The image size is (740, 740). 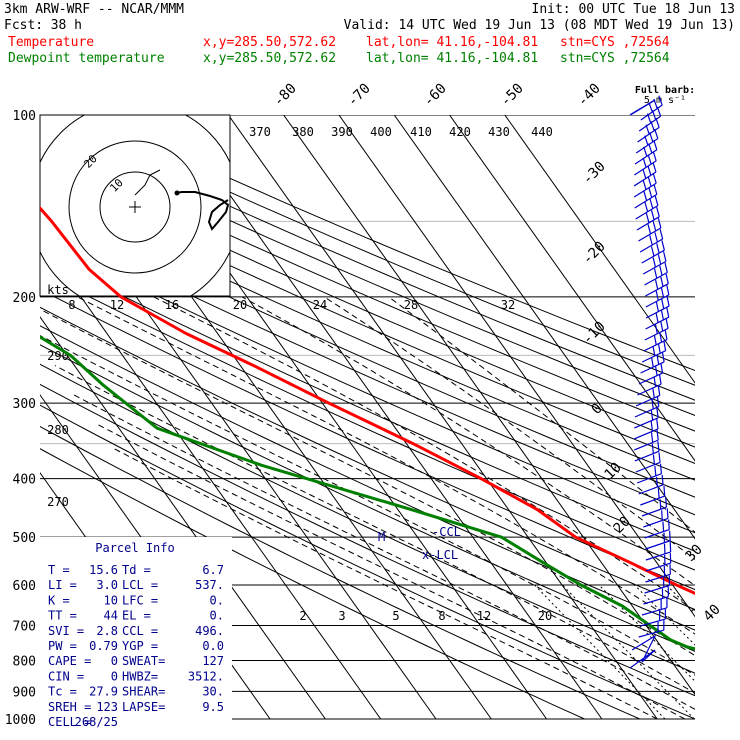 What do you see at coordinates (665, 90) in the screenshot?
I see `barb-key-label: Full barb:` at bounding box center [665, 90].